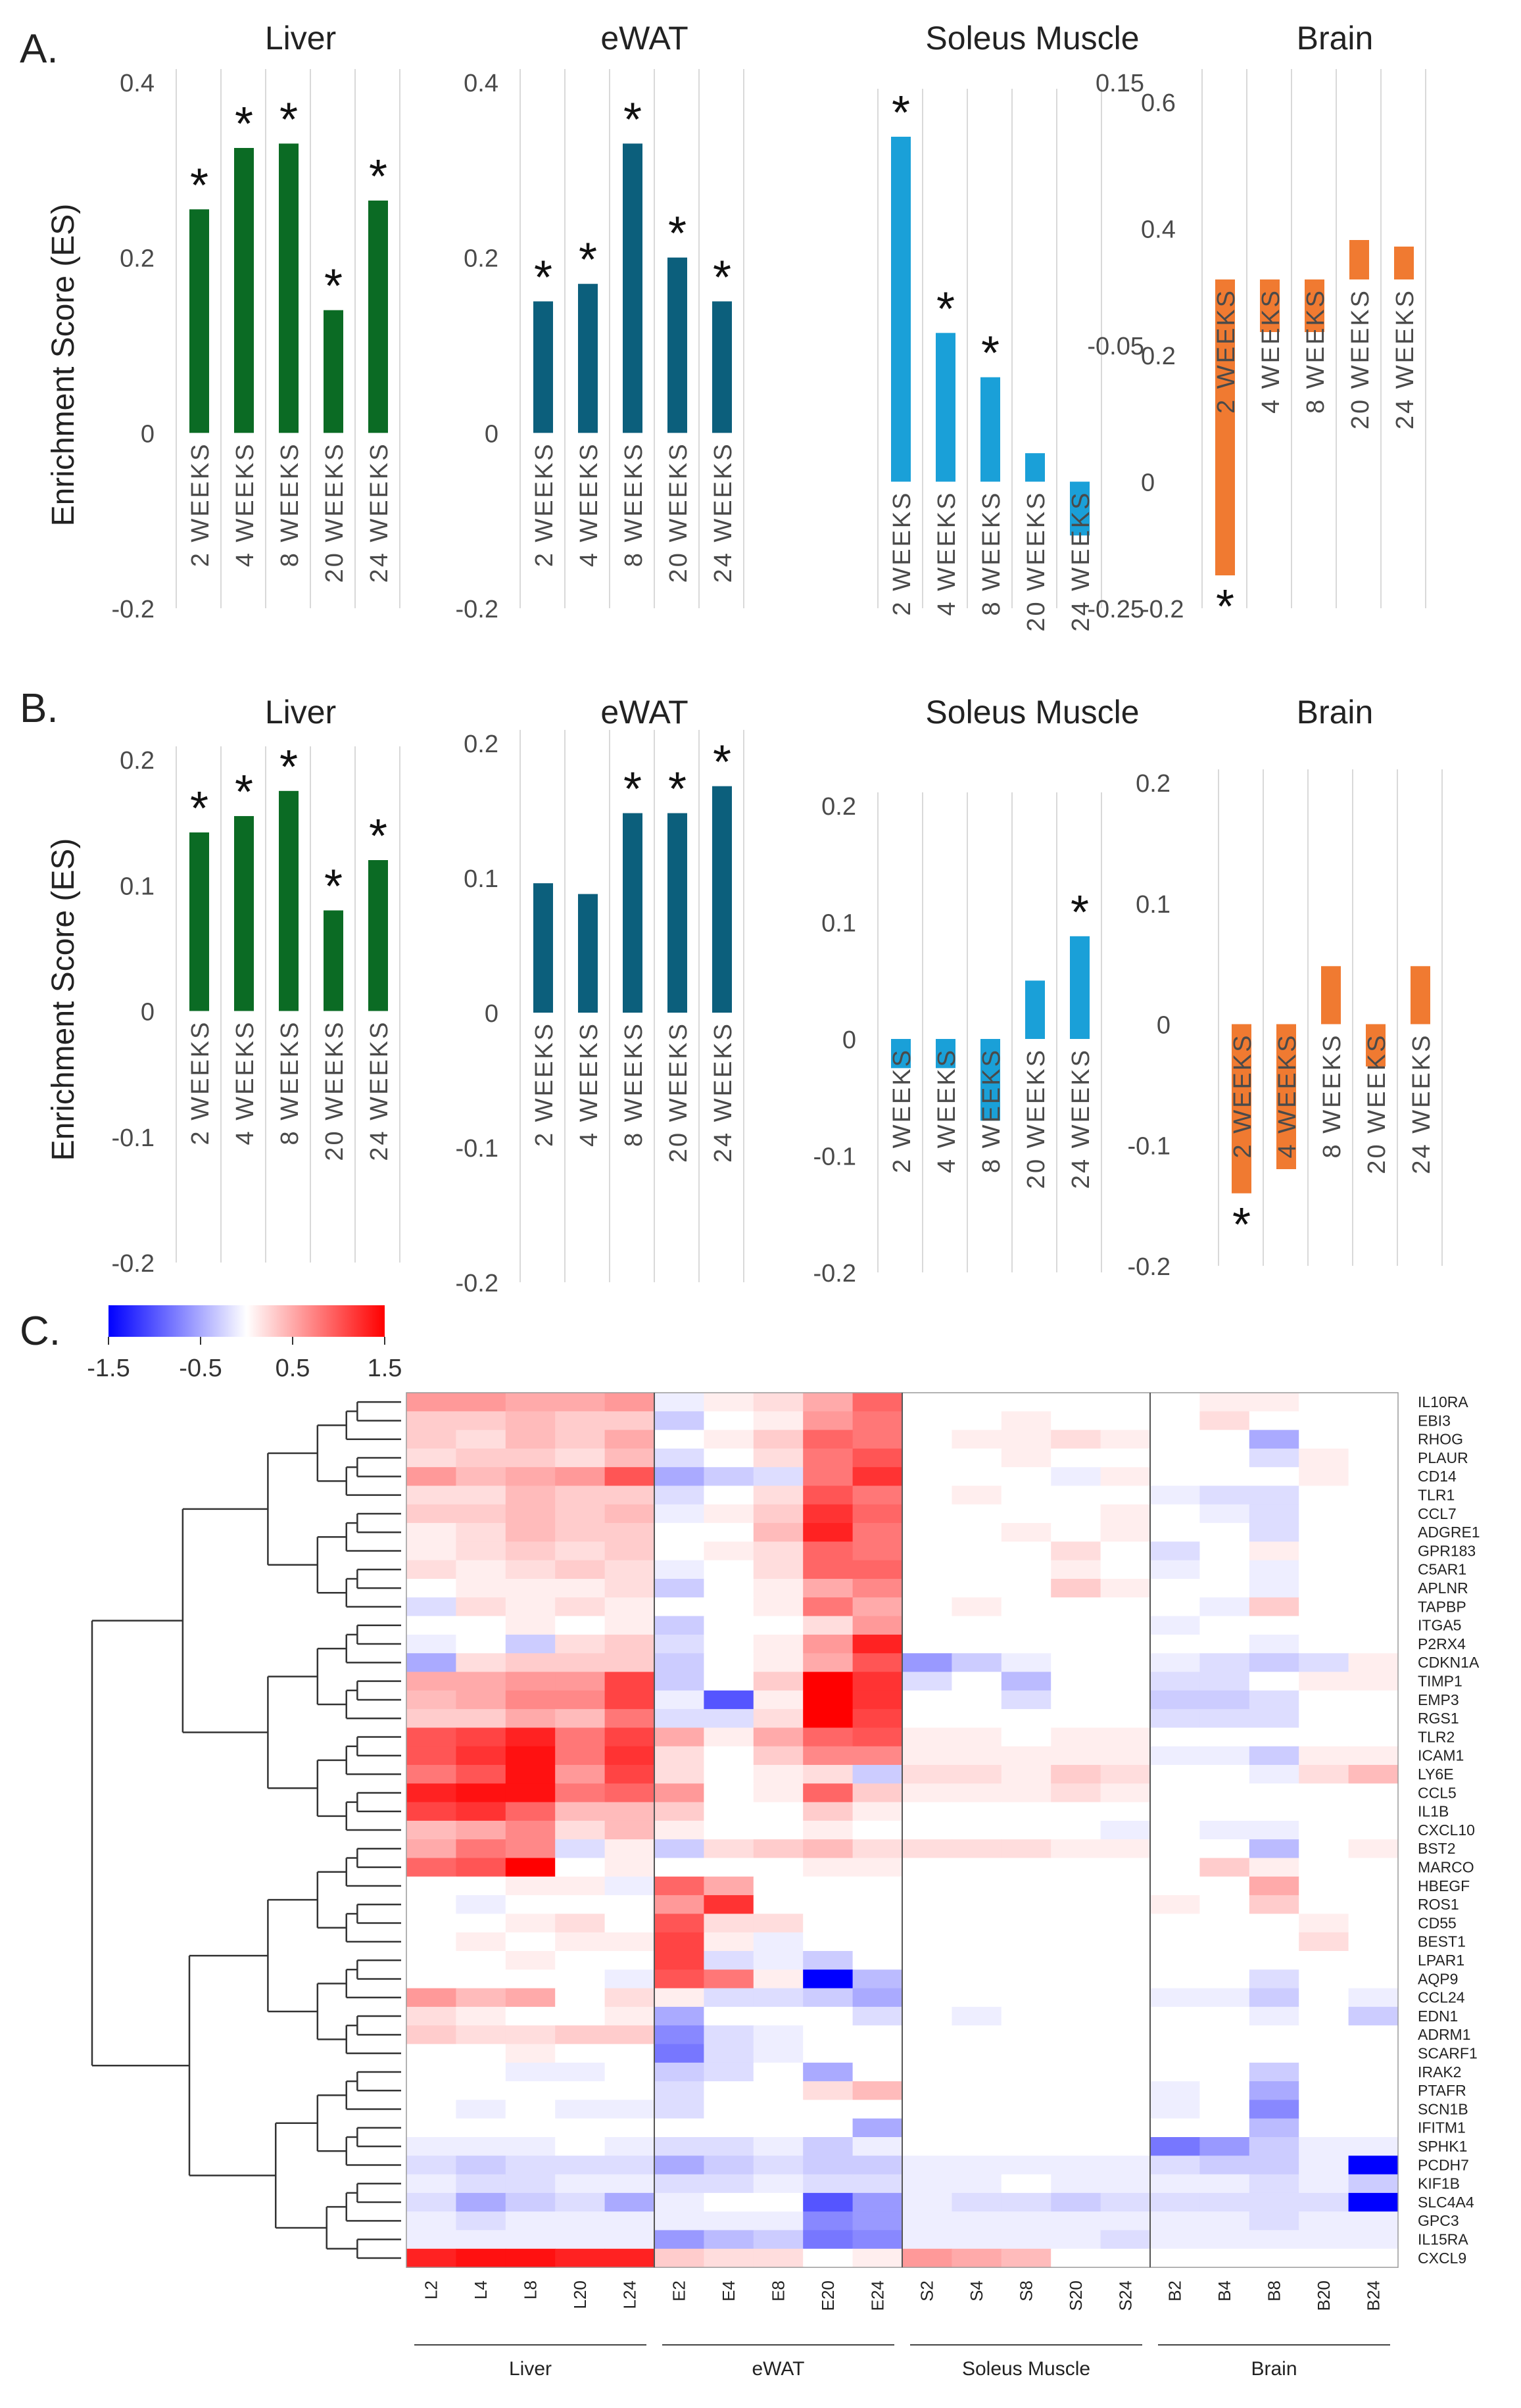 The height and width of the screenshot is (2408, 1521). Describe the element at coordinates (1443, 2164) in the screenshot. I see `row-label: PCDH7` at that location.